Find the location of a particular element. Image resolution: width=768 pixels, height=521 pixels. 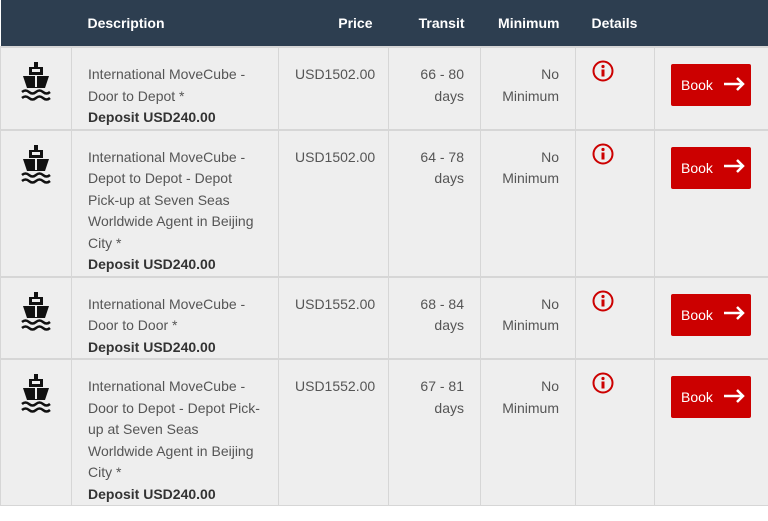

header-icon is located at coordinates (36, 23).